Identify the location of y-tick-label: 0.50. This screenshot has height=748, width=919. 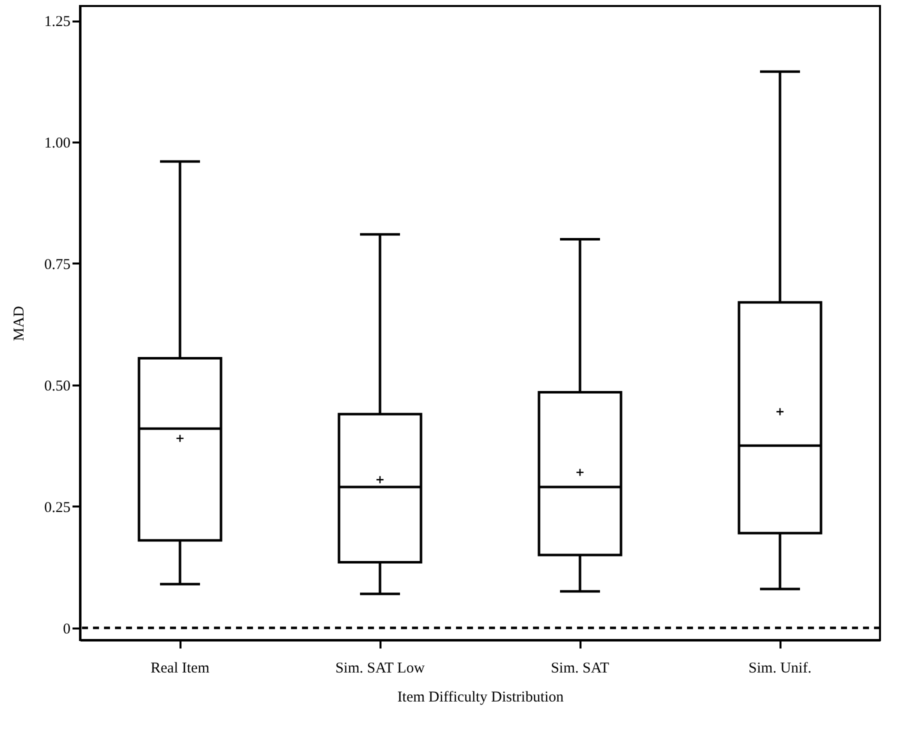
(57, 386).